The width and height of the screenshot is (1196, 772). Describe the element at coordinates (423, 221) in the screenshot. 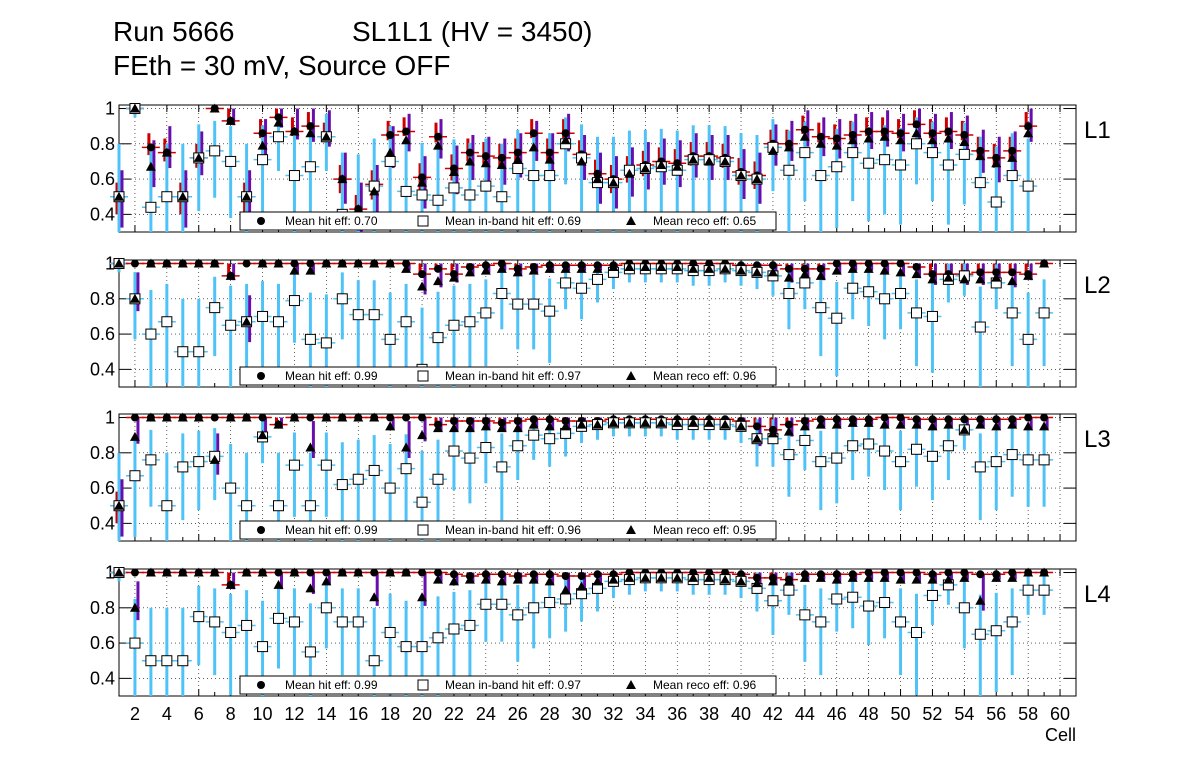

I see `legend-inband-marker` at that location.